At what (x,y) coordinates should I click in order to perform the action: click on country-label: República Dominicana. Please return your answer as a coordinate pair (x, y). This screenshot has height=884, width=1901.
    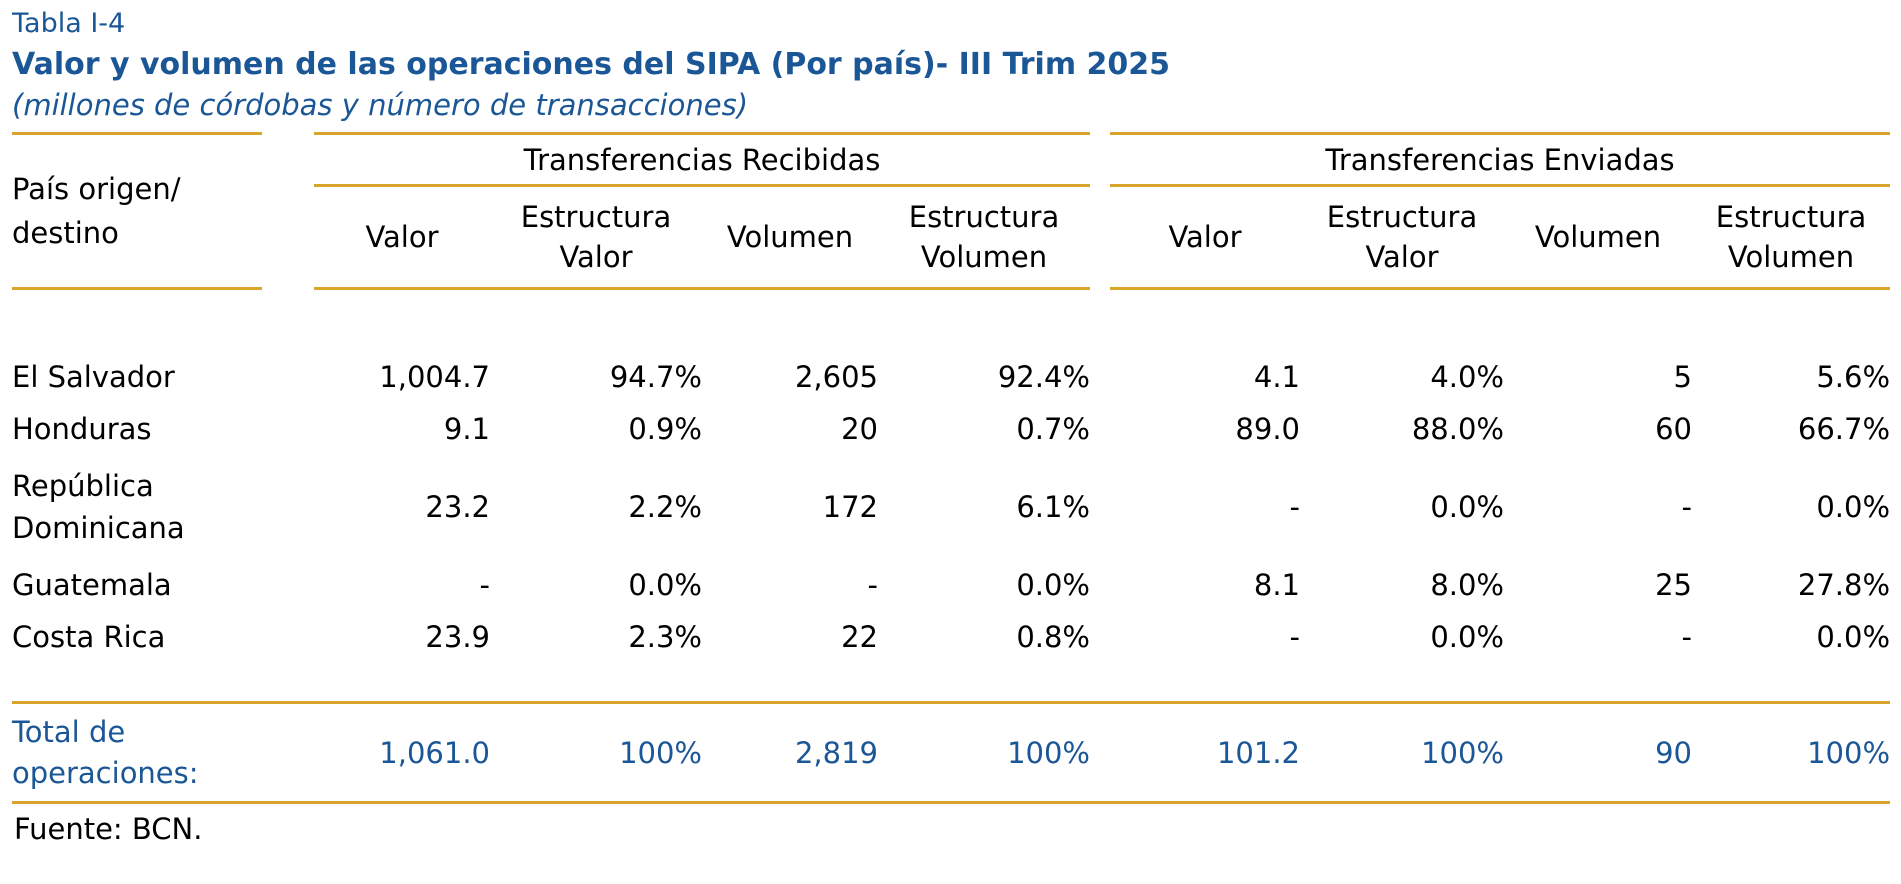
    Looking at the image, I should click on (98, 506).